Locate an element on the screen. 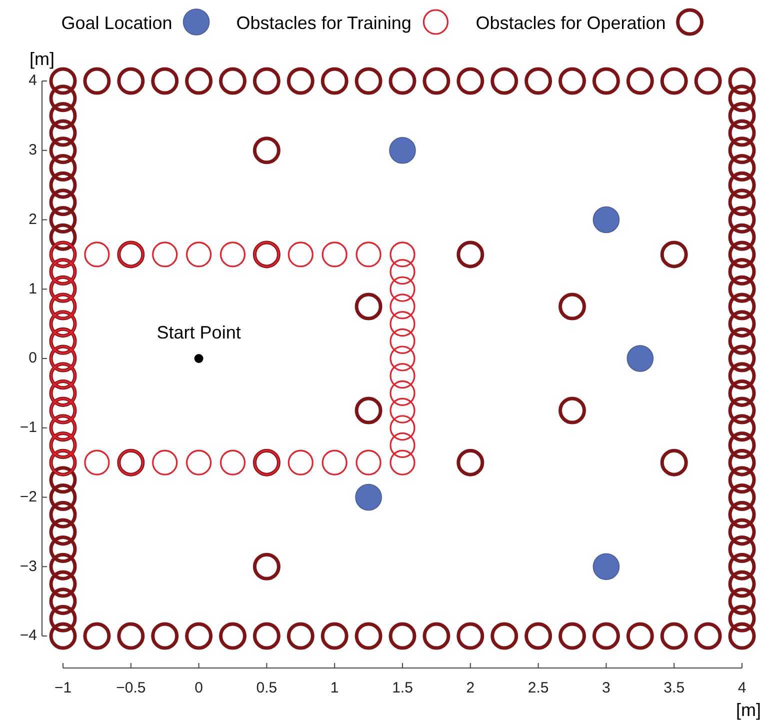  x-tick-label: 0.5 is located at coordinates (267, 688).